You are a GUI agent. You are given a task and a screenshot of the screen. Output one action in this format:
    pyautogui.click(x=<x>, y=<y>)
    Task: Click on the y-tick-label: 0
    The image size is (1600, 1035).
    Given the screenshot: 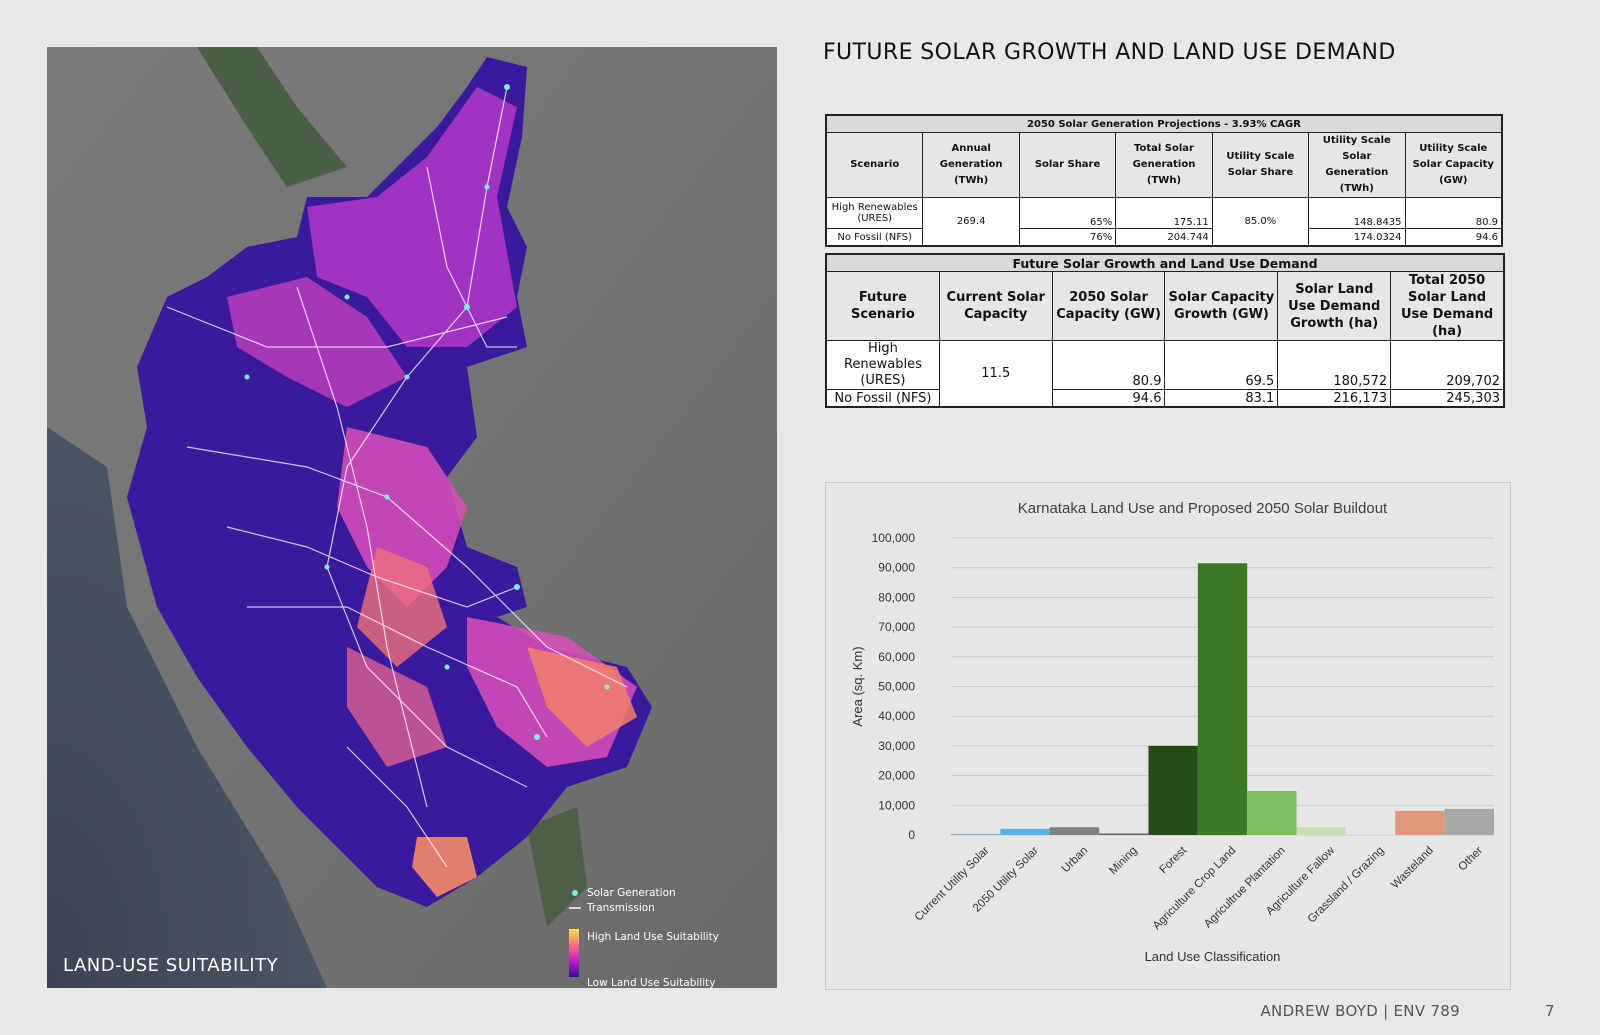 What is the action you would take?
    pyautogui.click(x=911, y=835)
    